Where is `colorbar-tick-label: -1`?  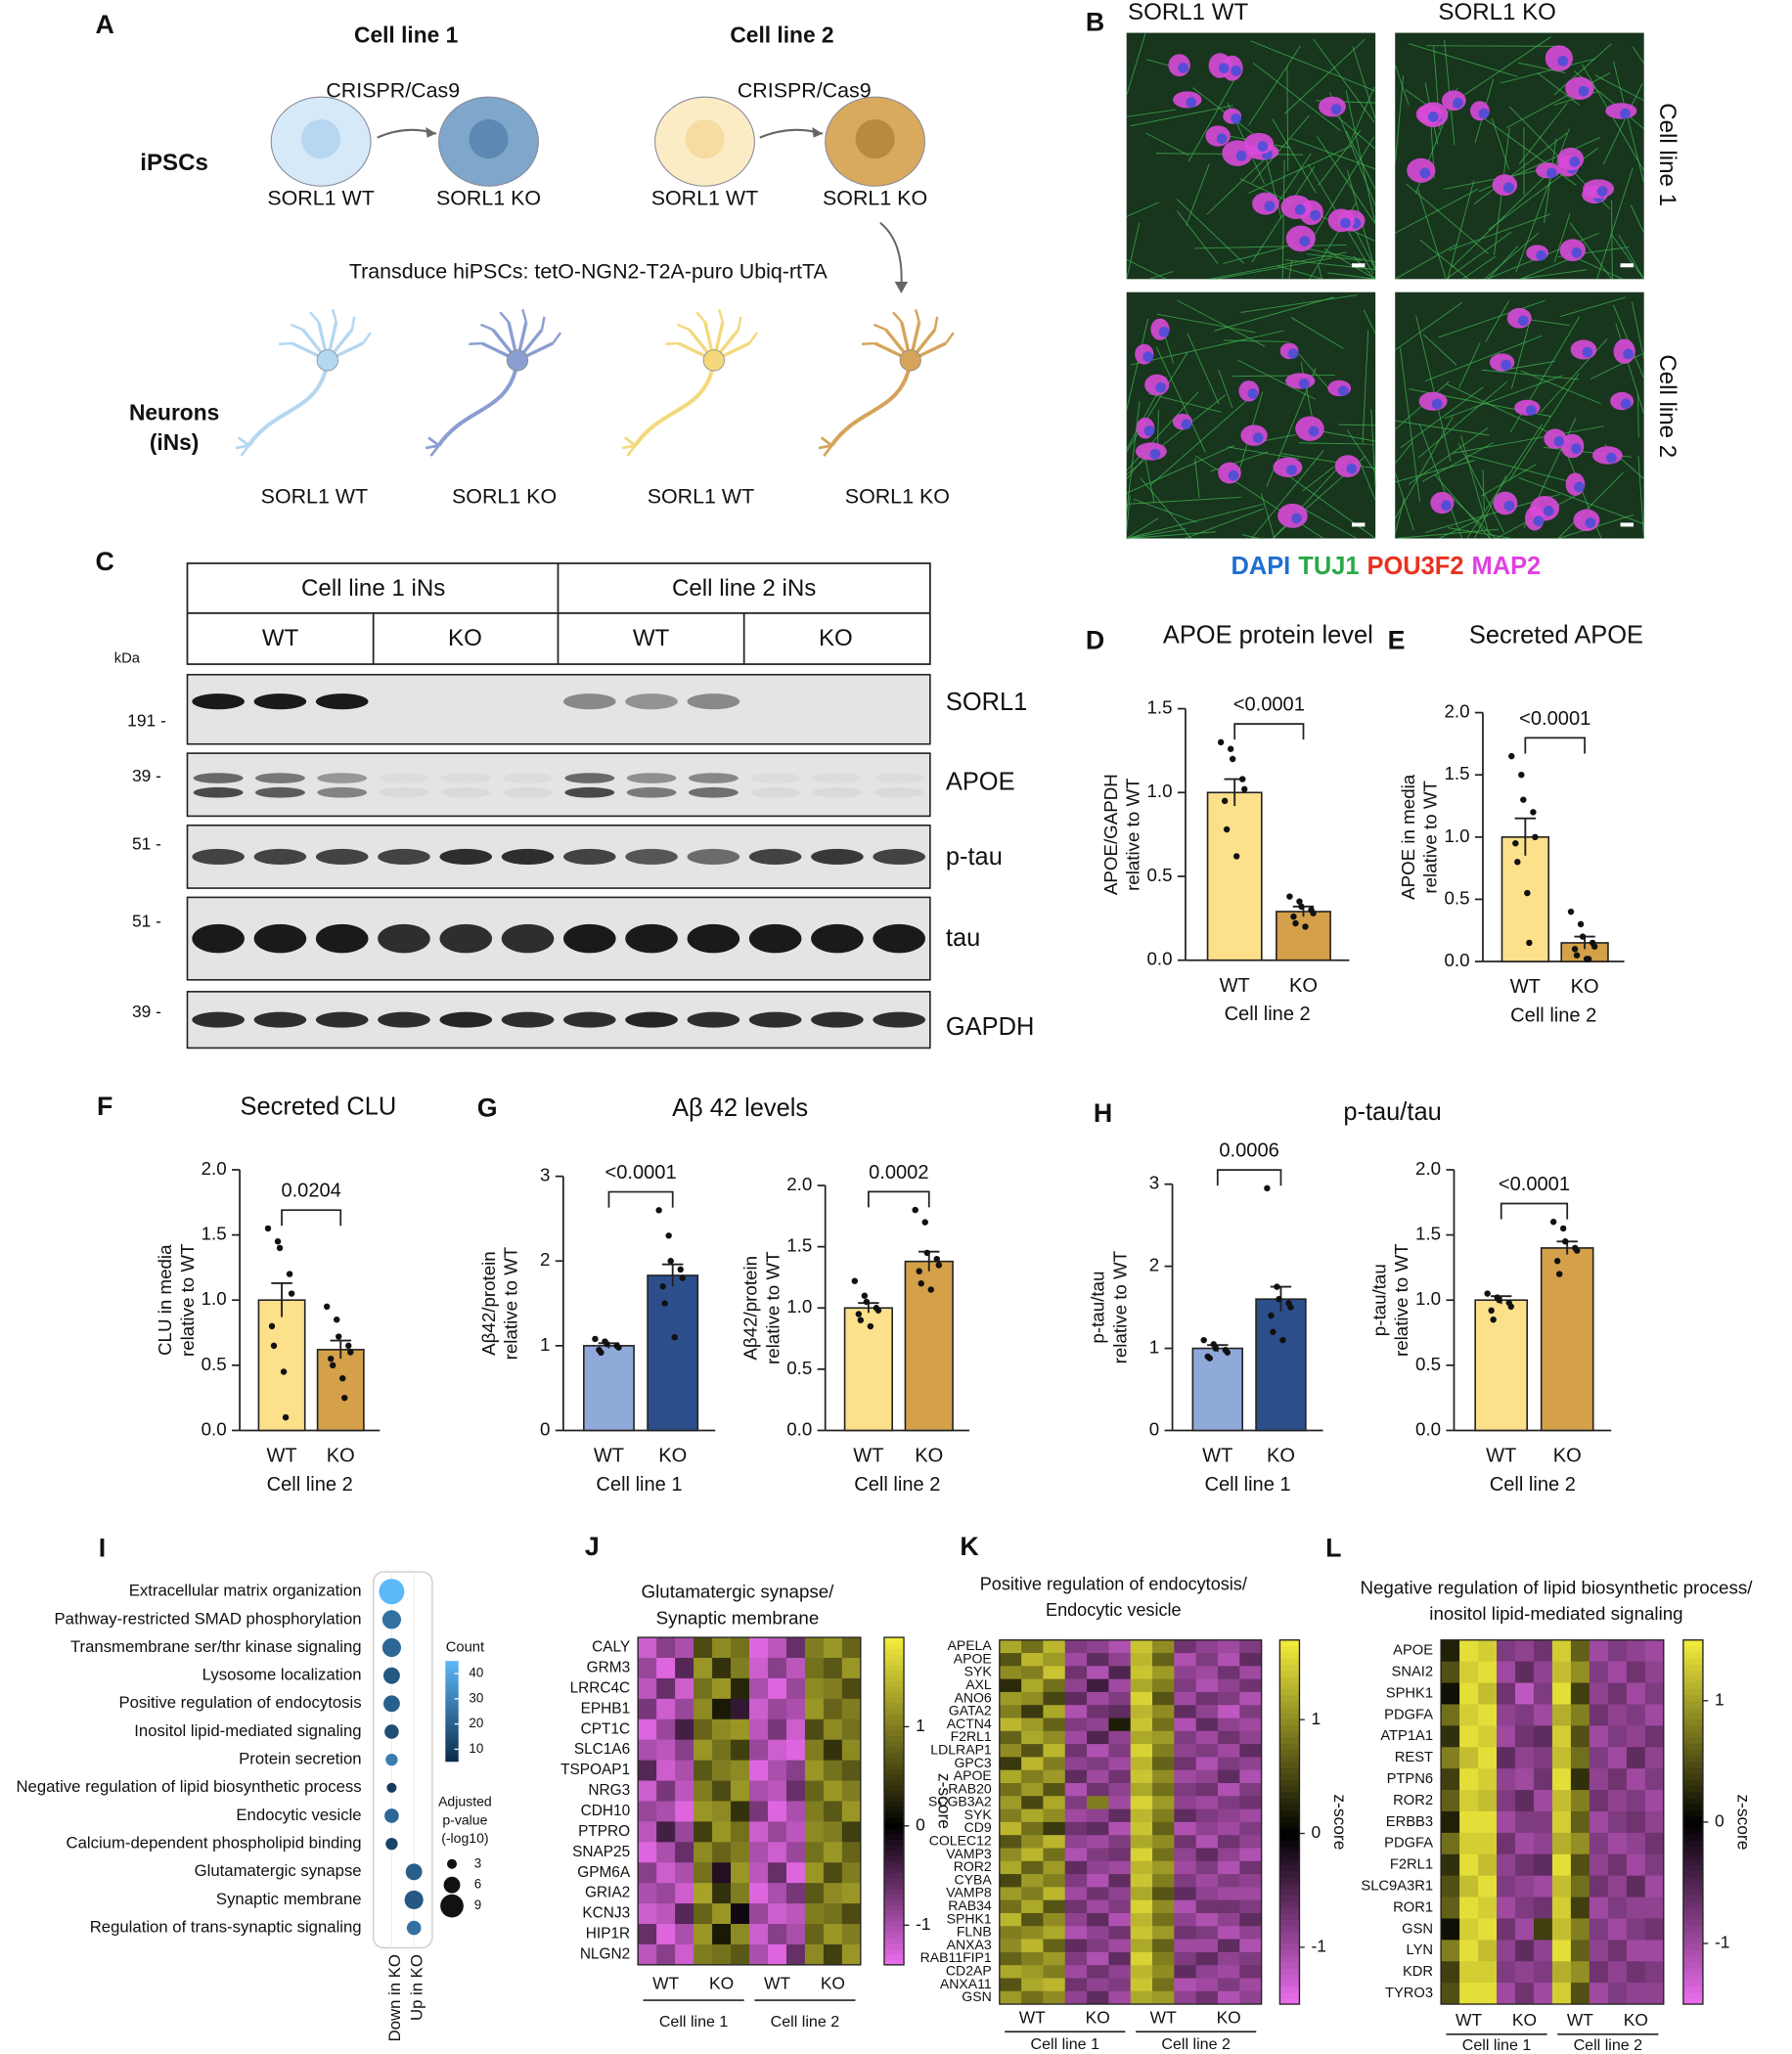
colorbar-tick-label: -1 is located at coordinates (1319, 1945).